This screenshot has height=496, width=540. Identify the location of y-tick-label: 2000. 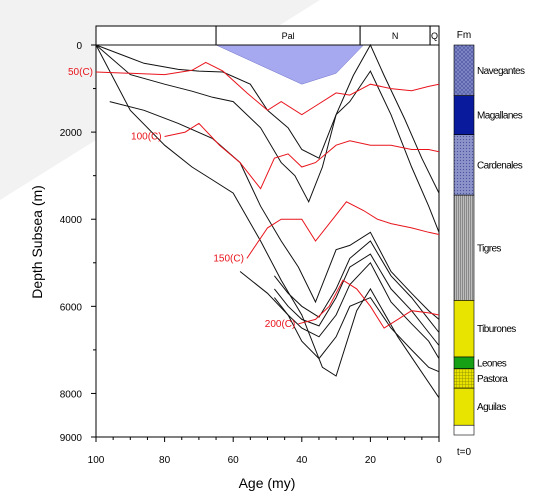
(71, 133).